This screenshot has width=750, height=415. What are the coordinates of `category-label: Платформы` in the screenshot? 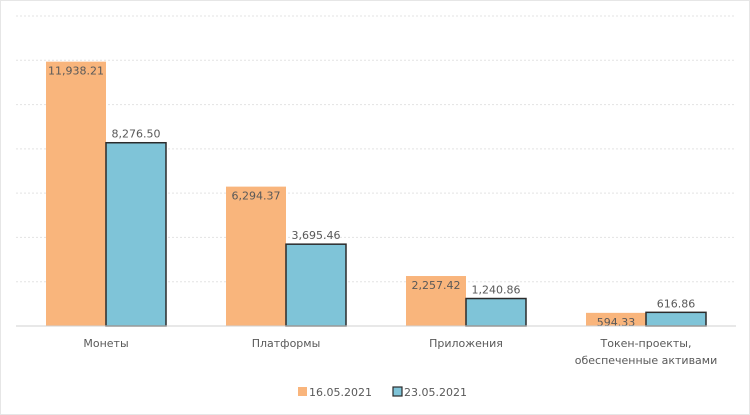 It's located at (286, 343).